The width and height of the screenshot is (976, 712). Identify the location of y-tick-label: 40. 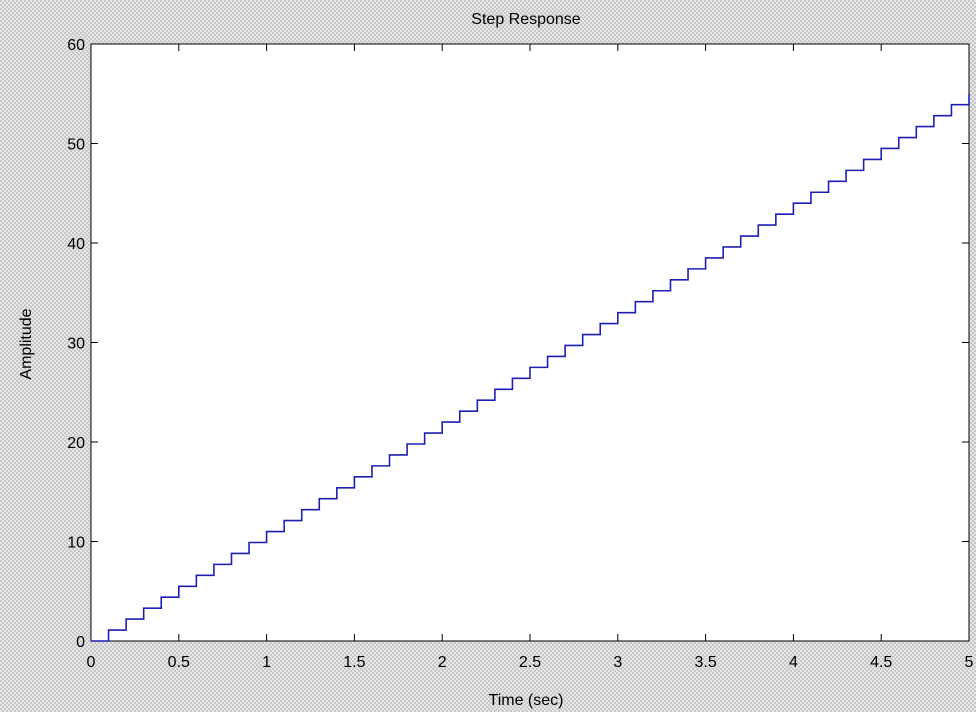
(76, 244).